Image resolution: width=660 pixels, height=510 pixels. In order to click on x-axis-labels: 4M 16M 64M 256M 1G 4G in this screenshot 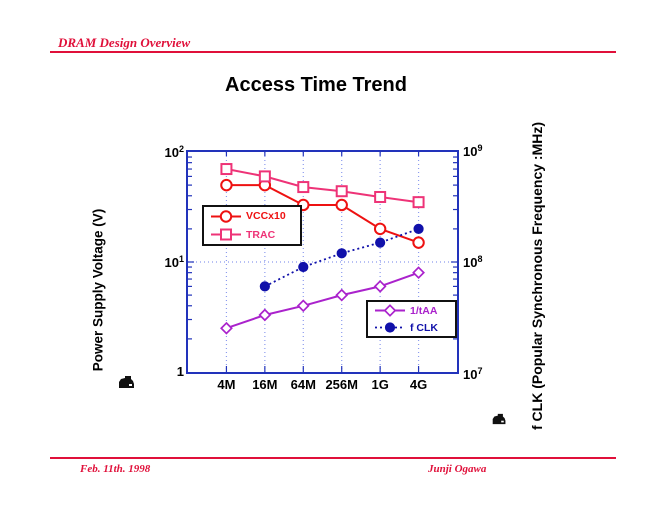, I will do `click(322, 385)`.